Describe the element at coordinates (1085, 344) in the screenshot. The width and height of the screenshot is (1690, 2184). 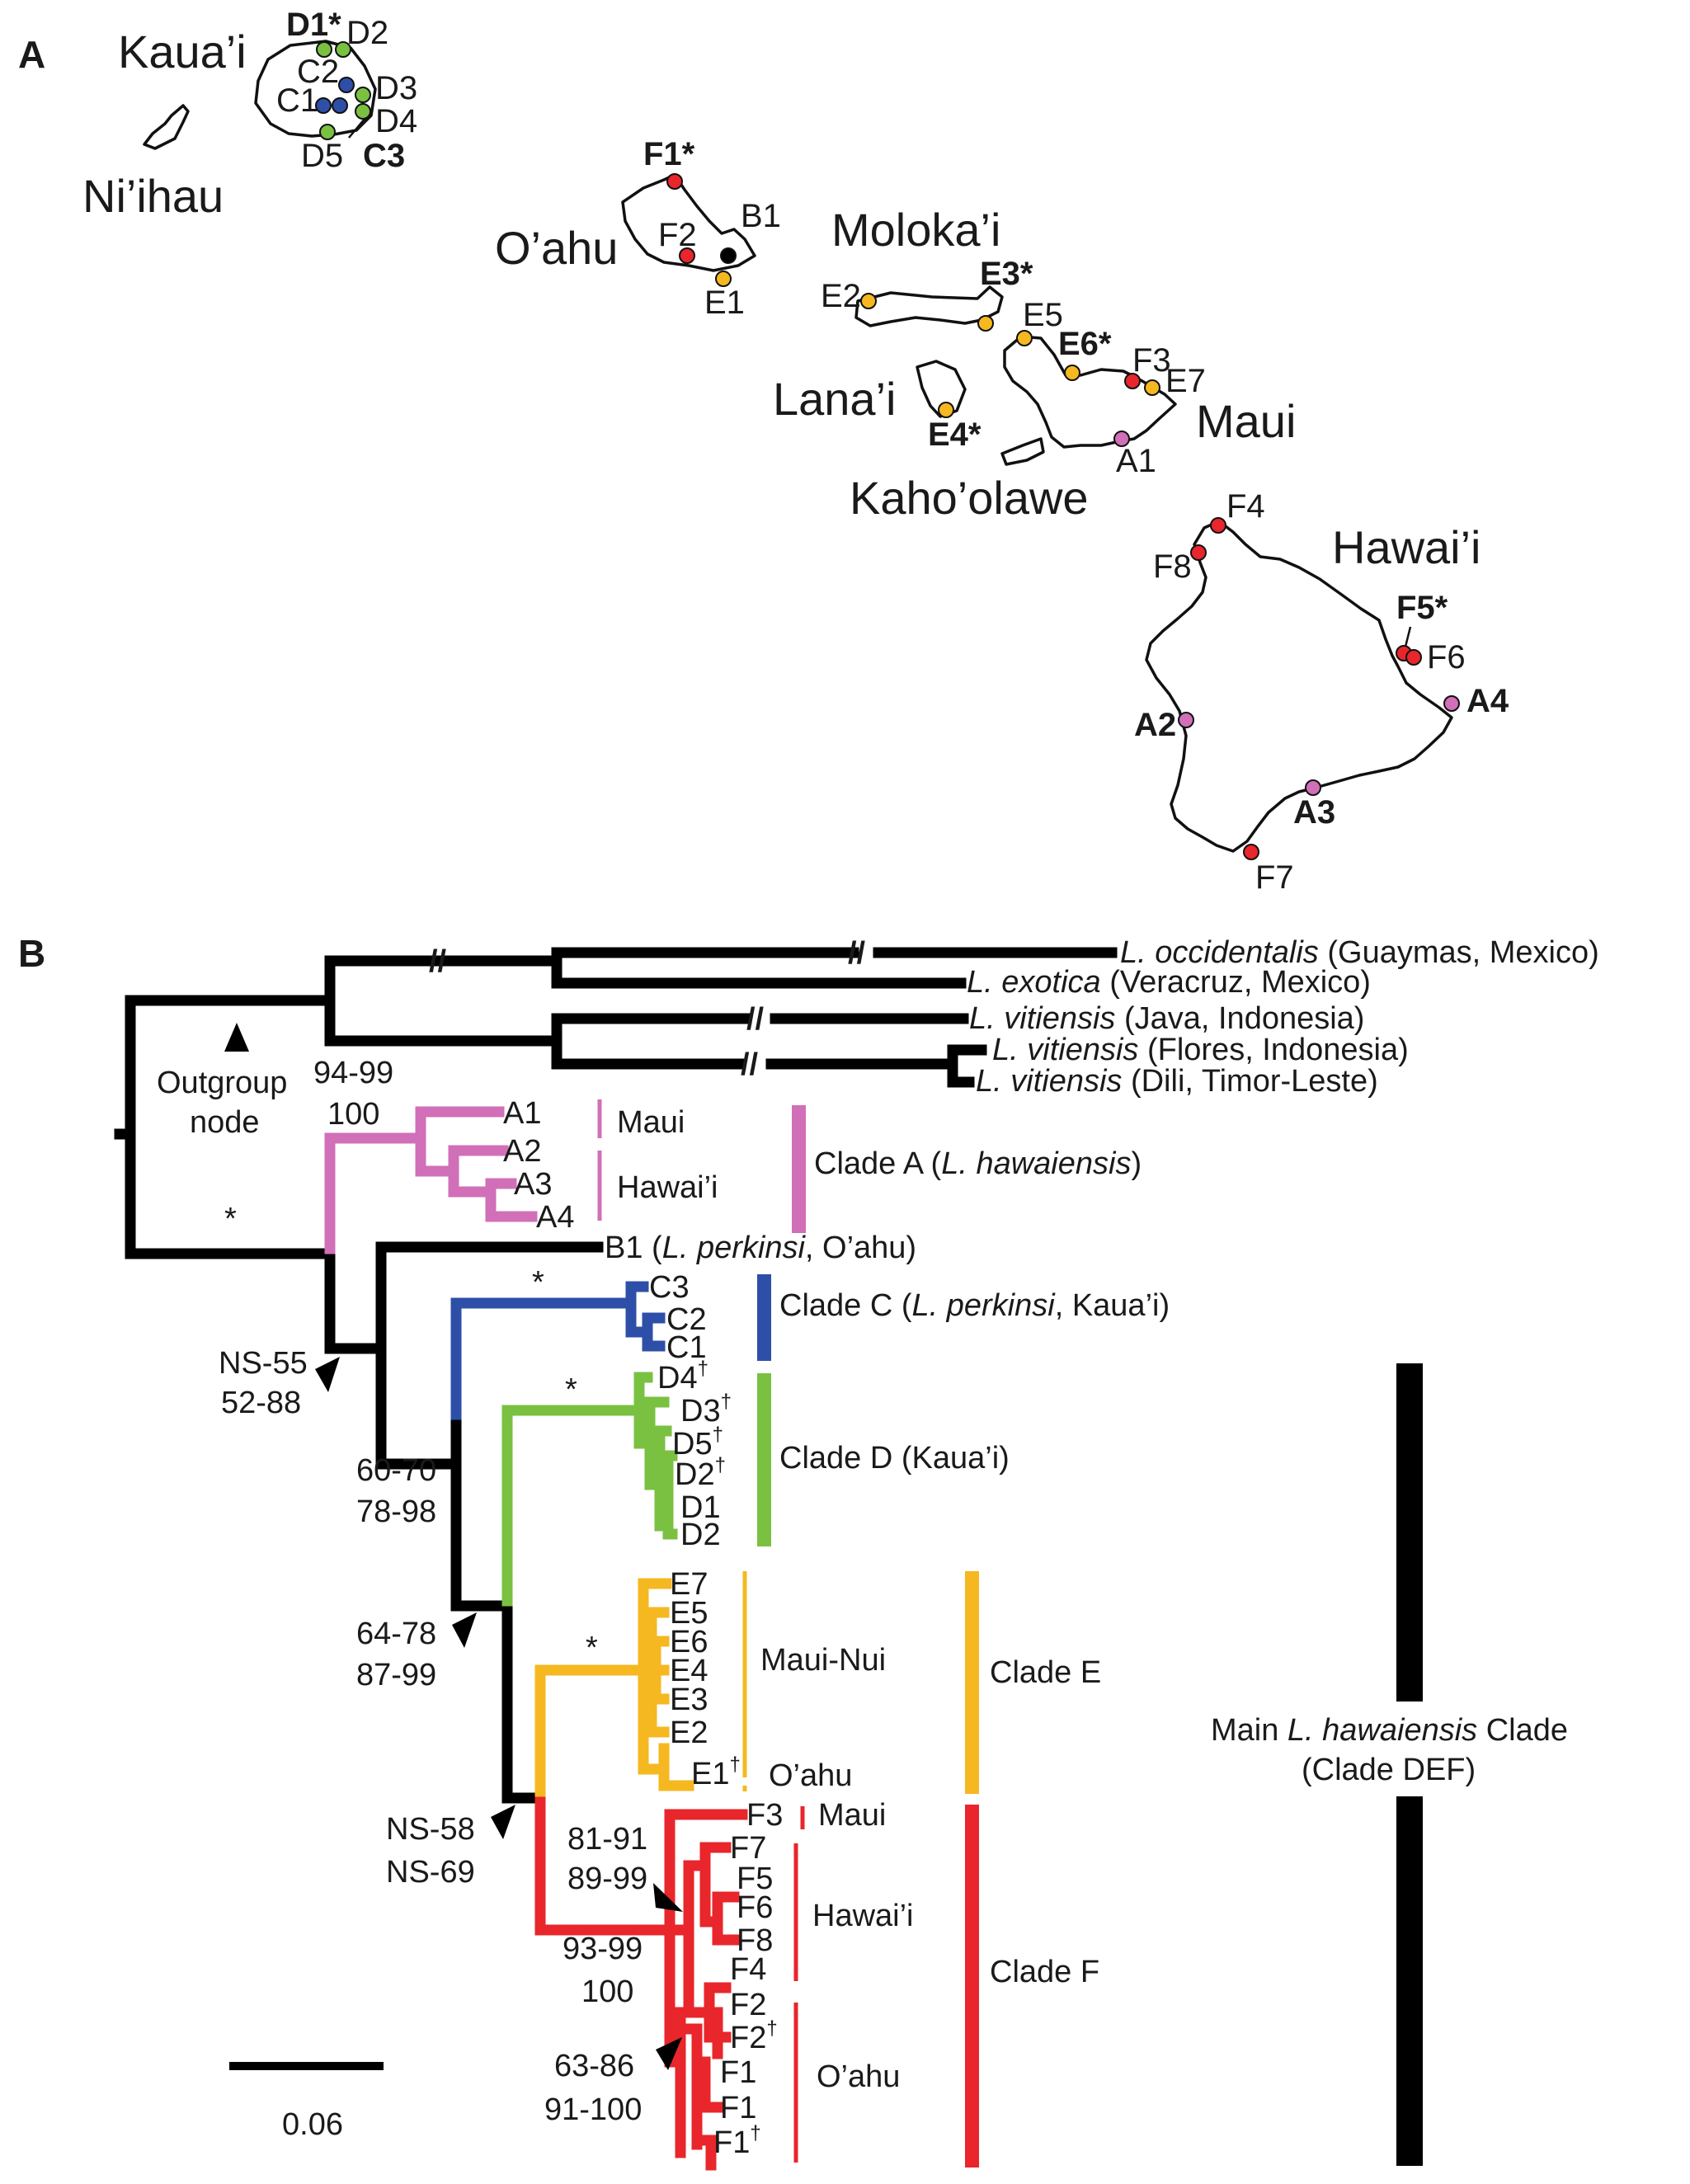
I see `site-label-e6: E6*` at that location.